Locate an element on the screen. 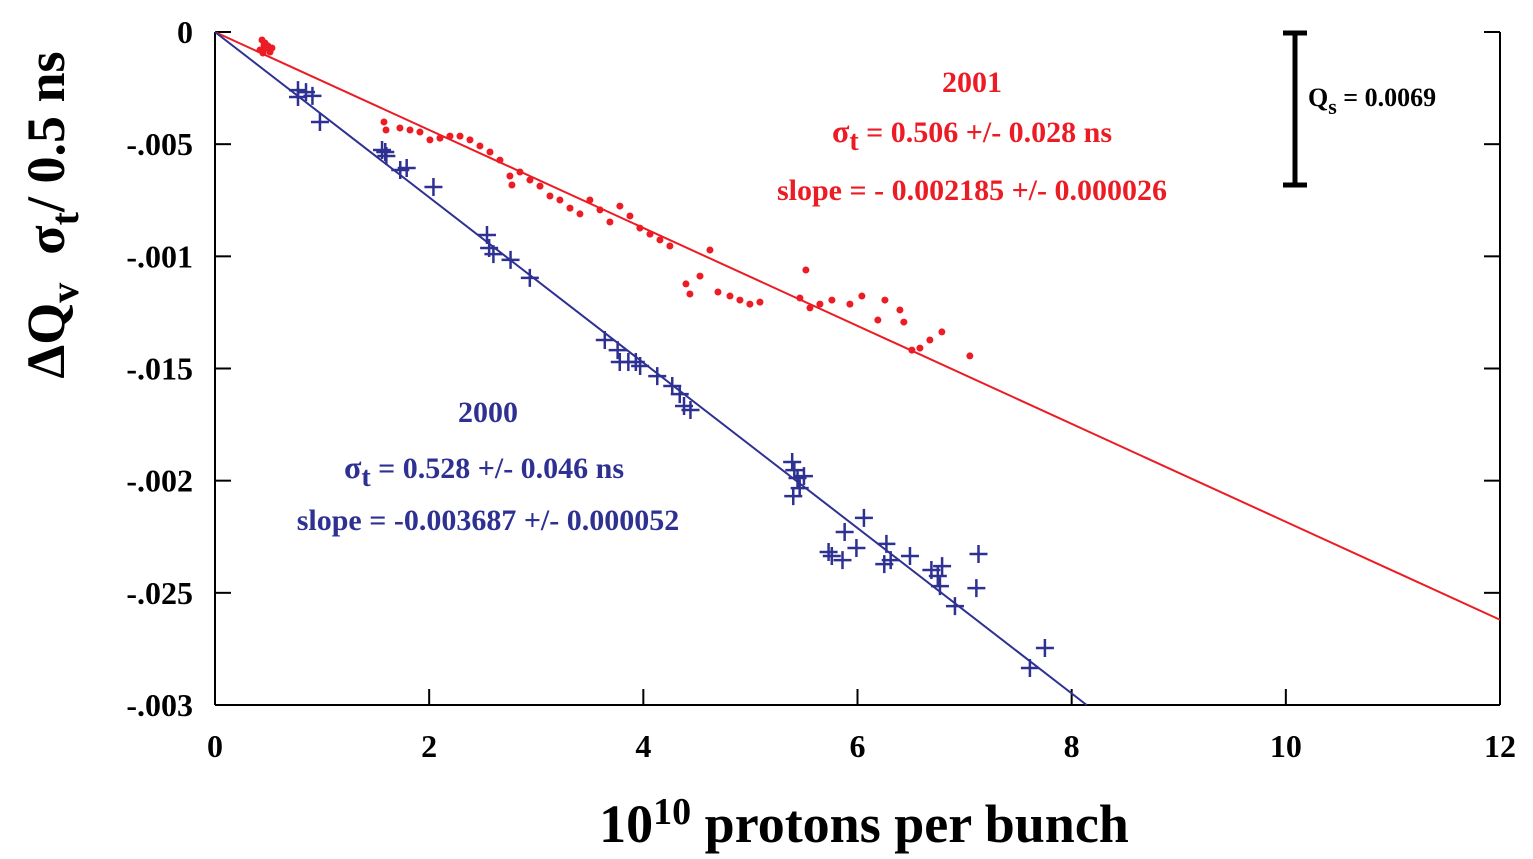 This screenshot has width=1533, height=859. y-tick-label: -.005 is located at coordinates (159, 144).